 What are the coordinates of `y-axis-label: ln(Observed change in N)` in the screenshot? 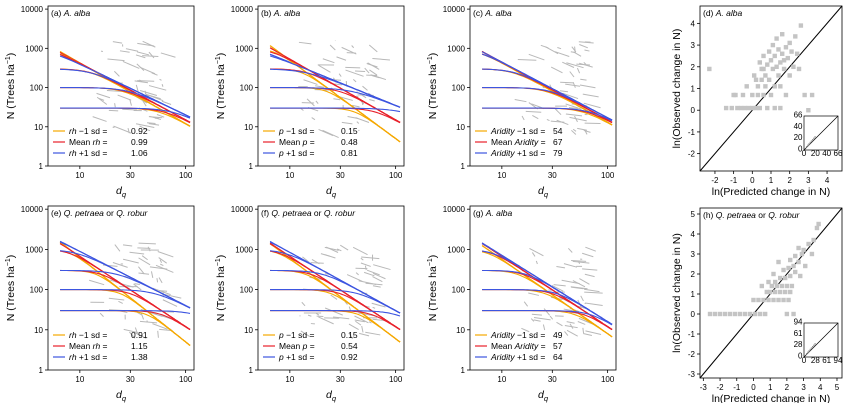 It's located at (677, 293).